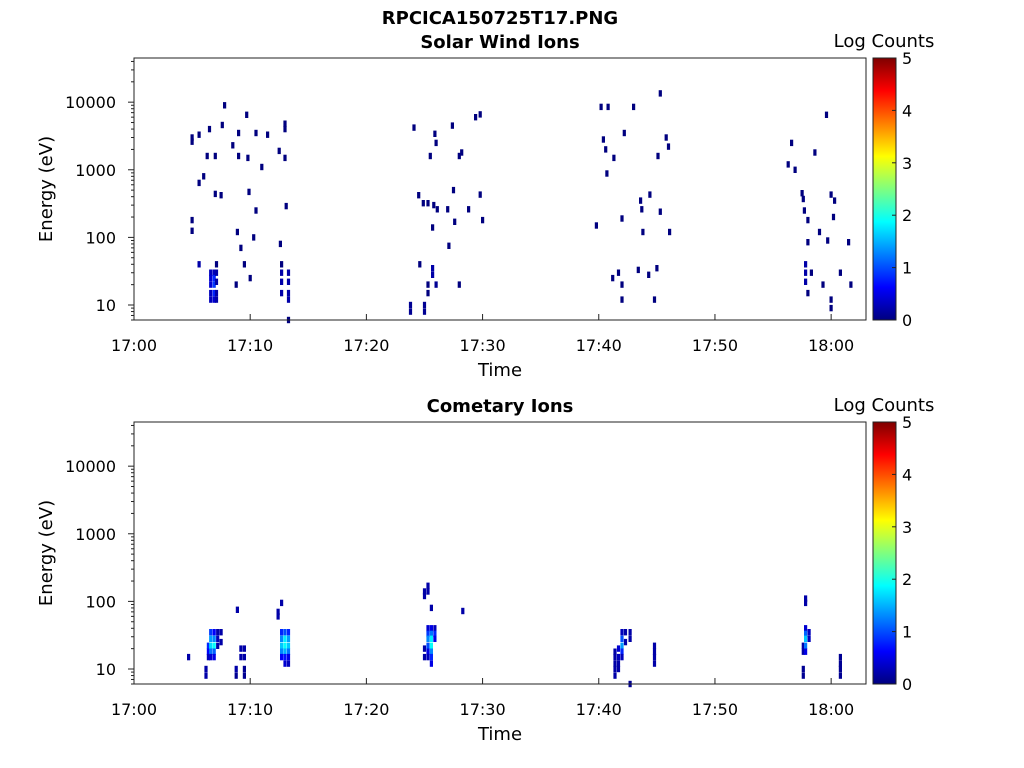 Image resolution: width=1024 pixels, height=768 pixels. What do you see at coordinates (134, 345) in the screenshot?
I see `x-tick-label: 17:00` at bounding box center [134, 345].